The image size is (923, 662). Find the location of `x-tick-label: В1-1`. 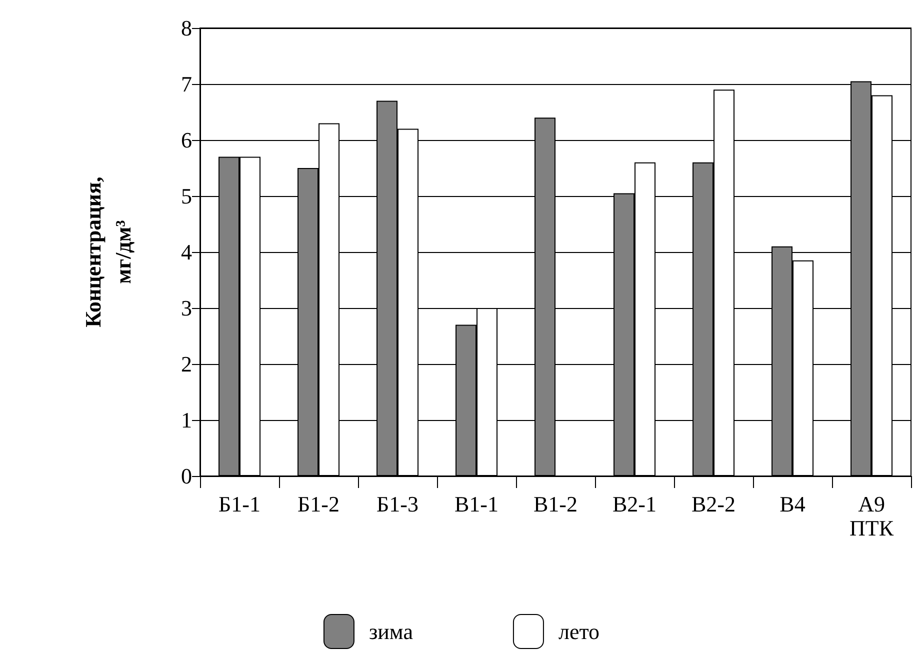

x-tick-label: В1-1 is located at coordinates (476, 504).